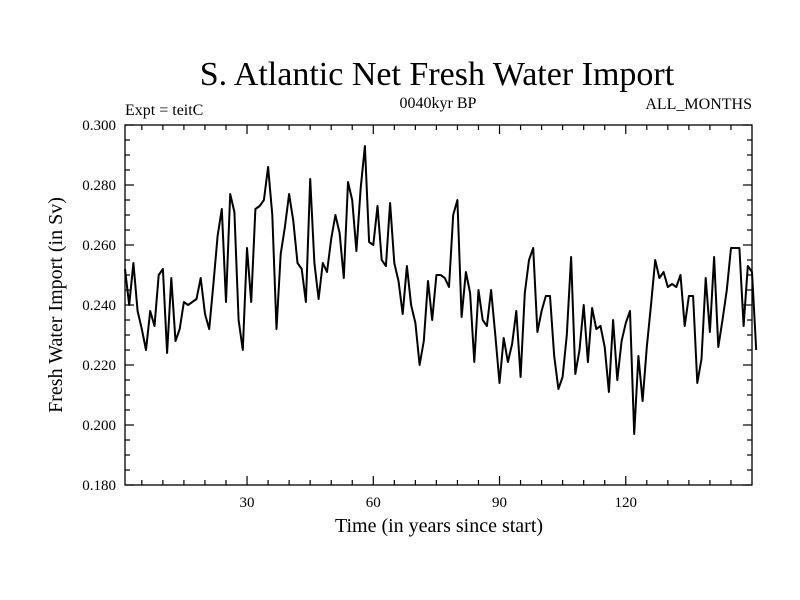 The width and height of the screenshot is (800, 600). What do you see at coordinates (698, 104) in the screenshot?
I see `months-label: ALL_MONTHS` at bounding box center [698, 104].